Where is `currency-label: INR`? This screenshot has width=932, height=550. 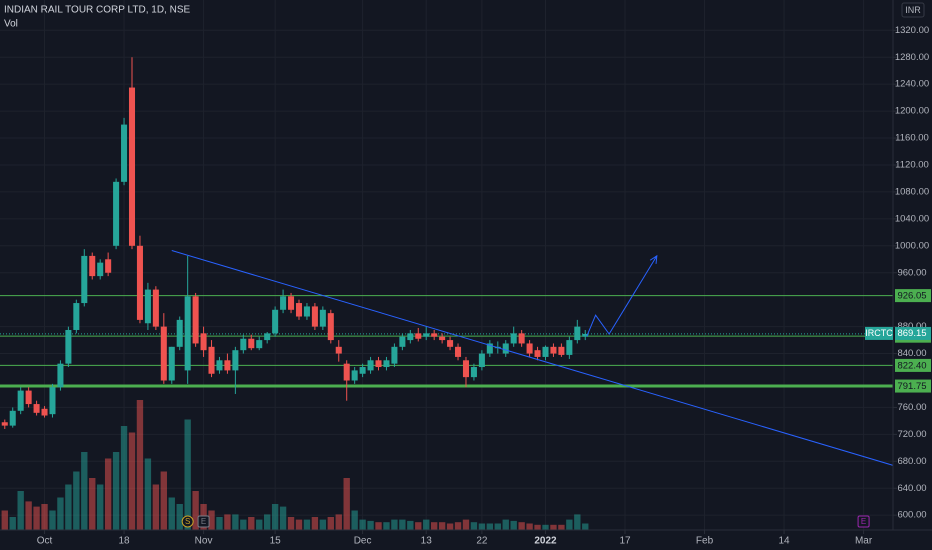
currency-label: INR is located at coordinates (913, 10).